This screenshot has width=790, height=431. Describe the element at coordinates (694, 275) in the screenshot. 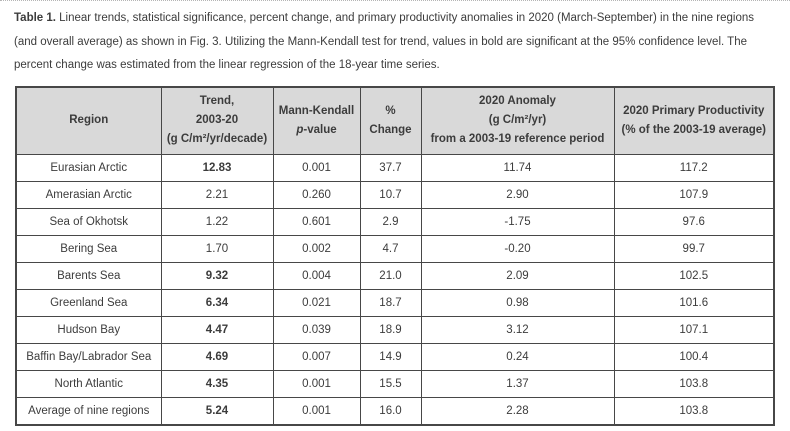

I see `cell-productivity: 102.5` at that location.